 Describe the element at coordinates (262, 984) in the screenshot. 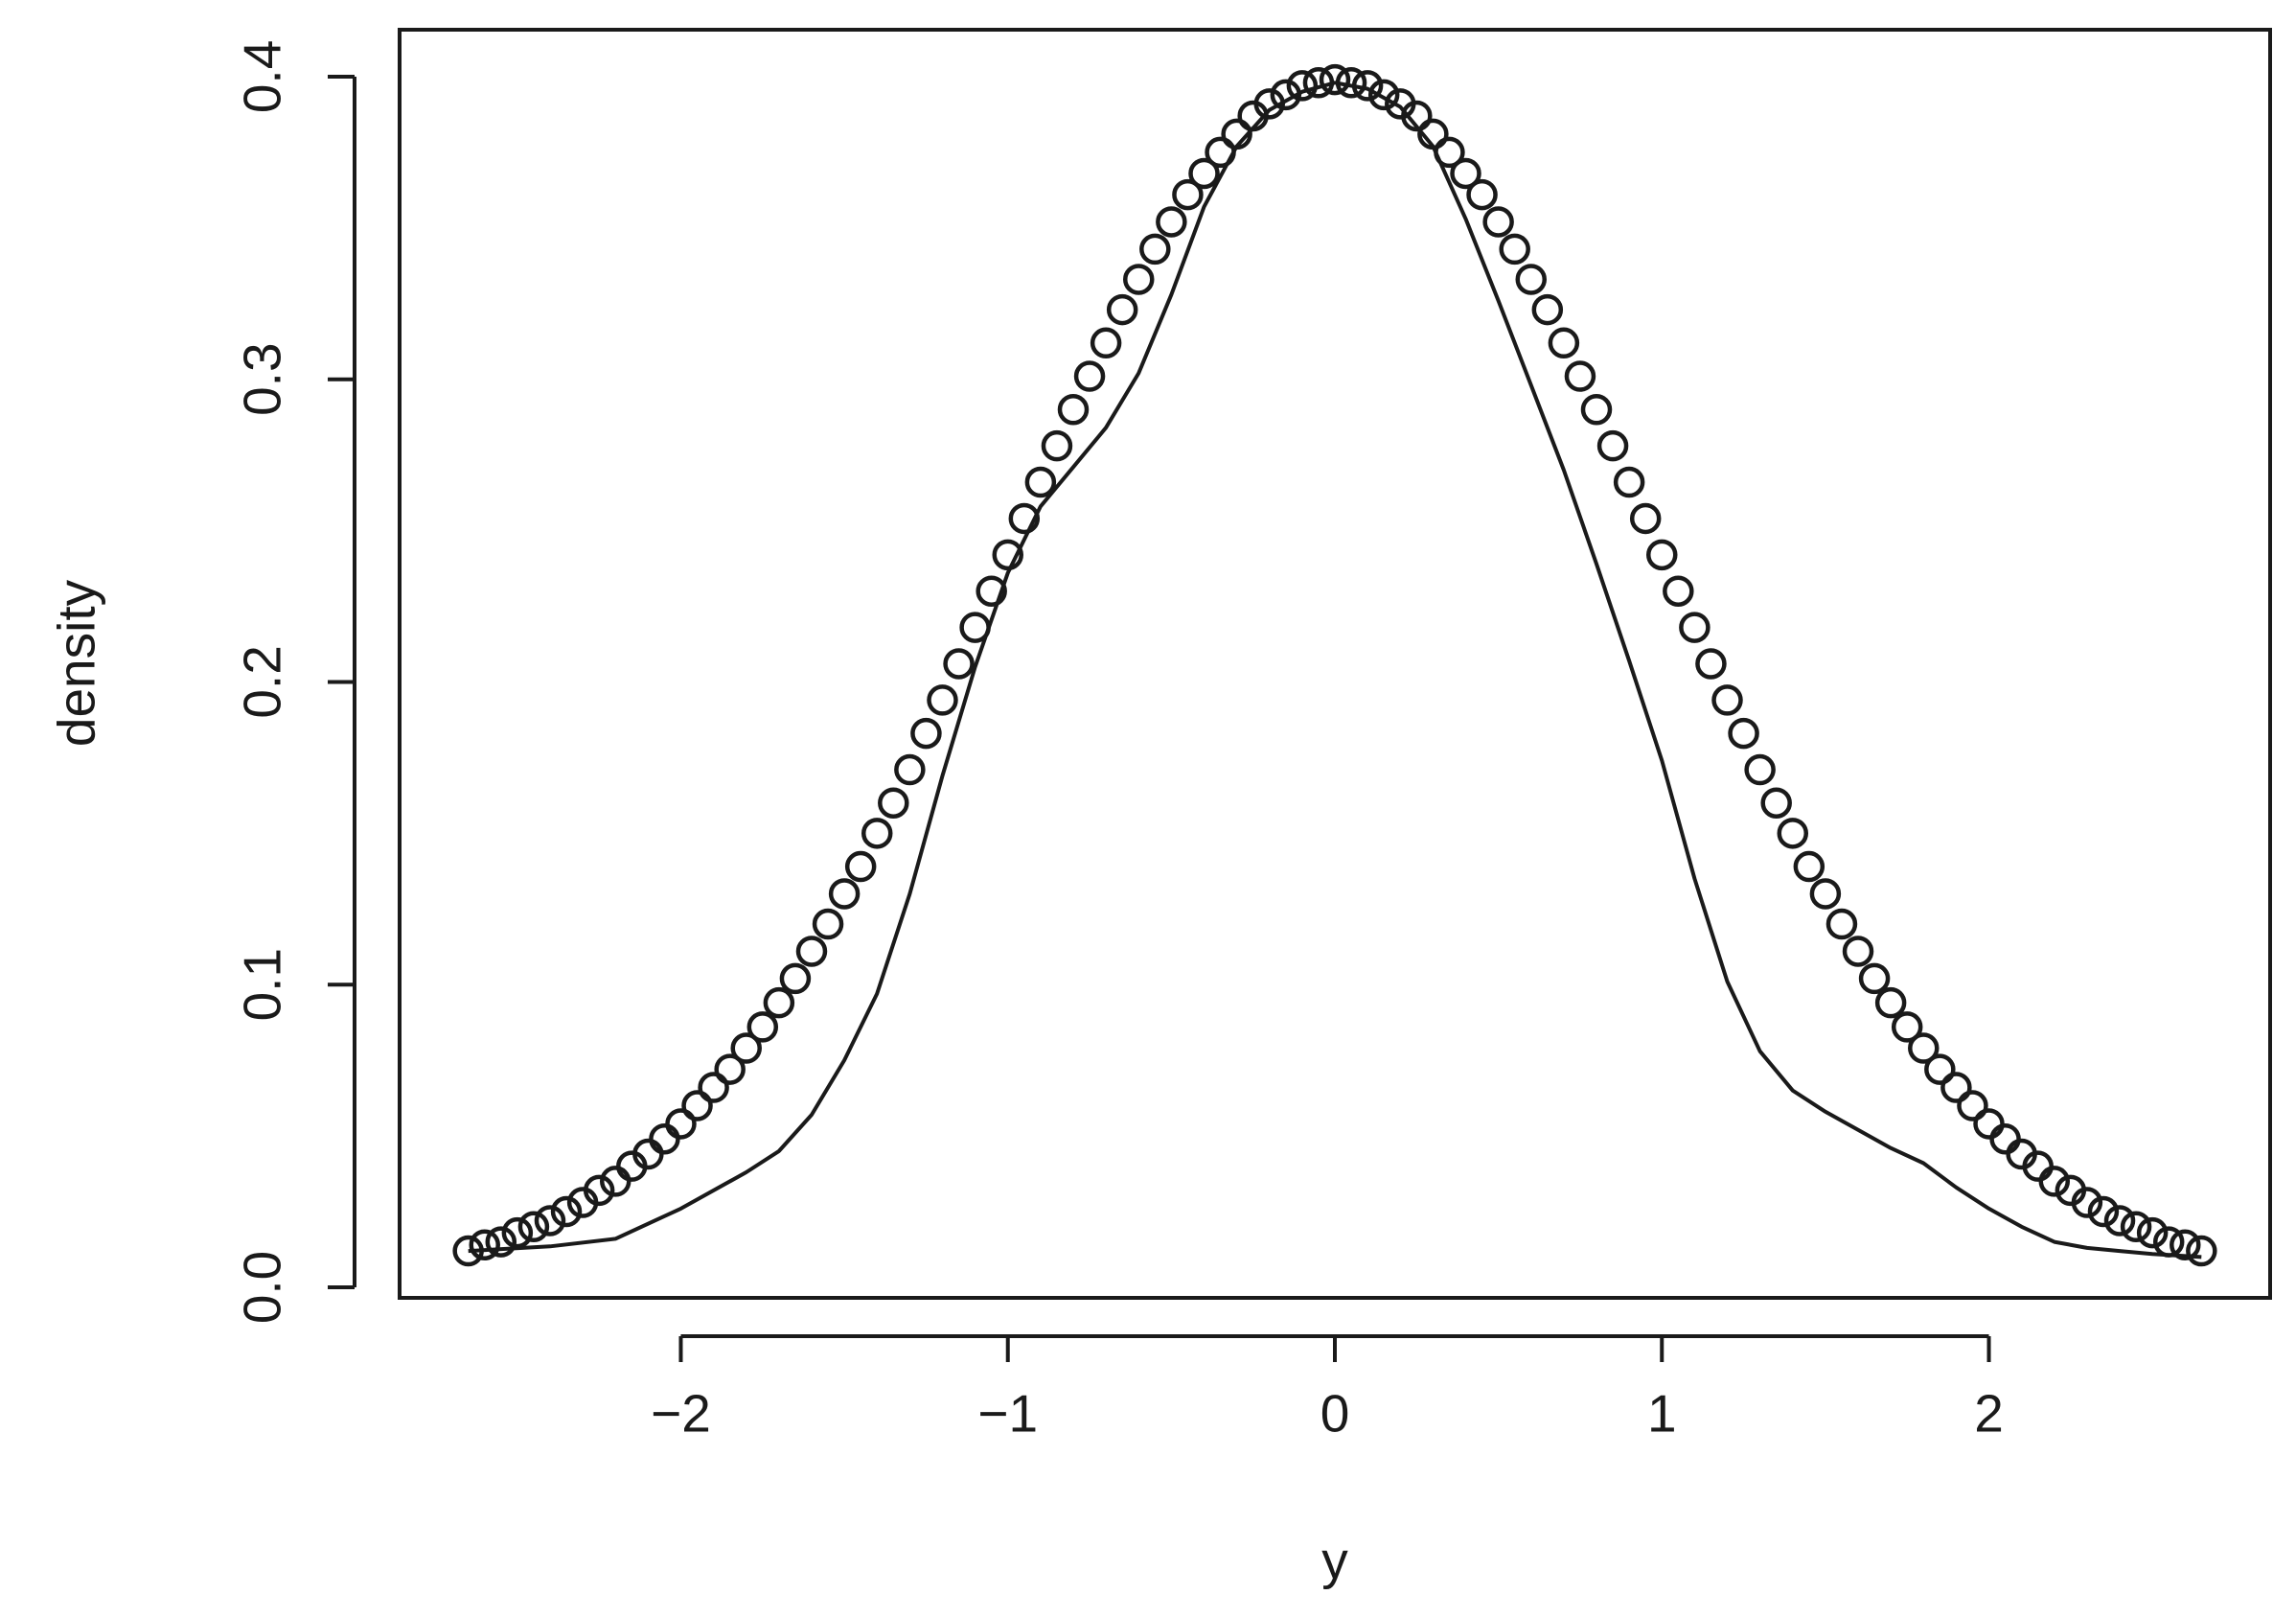

I see `y-tick-label: 0.1` at that location.